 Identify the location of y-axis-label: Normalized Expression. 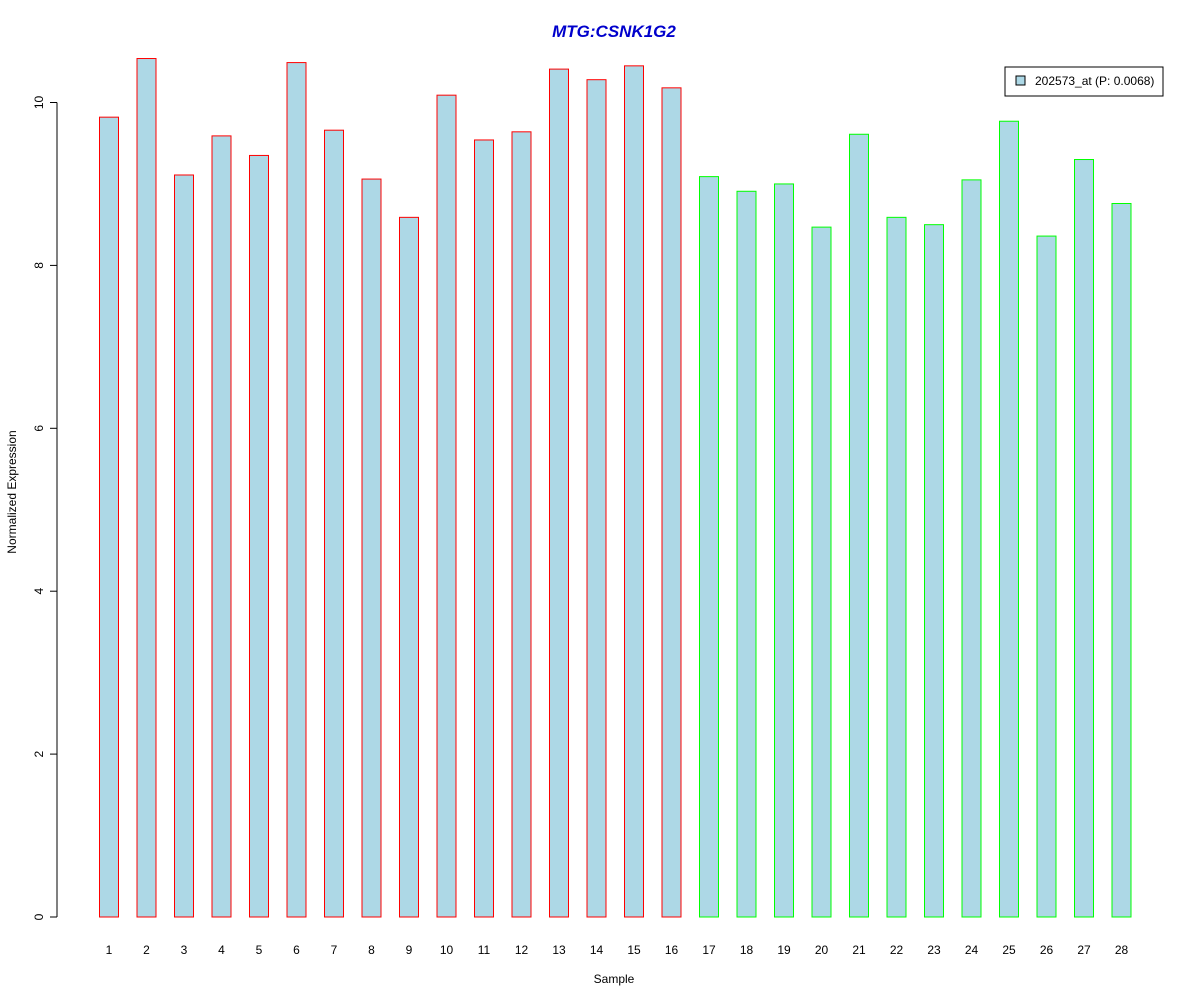
(12, 491).